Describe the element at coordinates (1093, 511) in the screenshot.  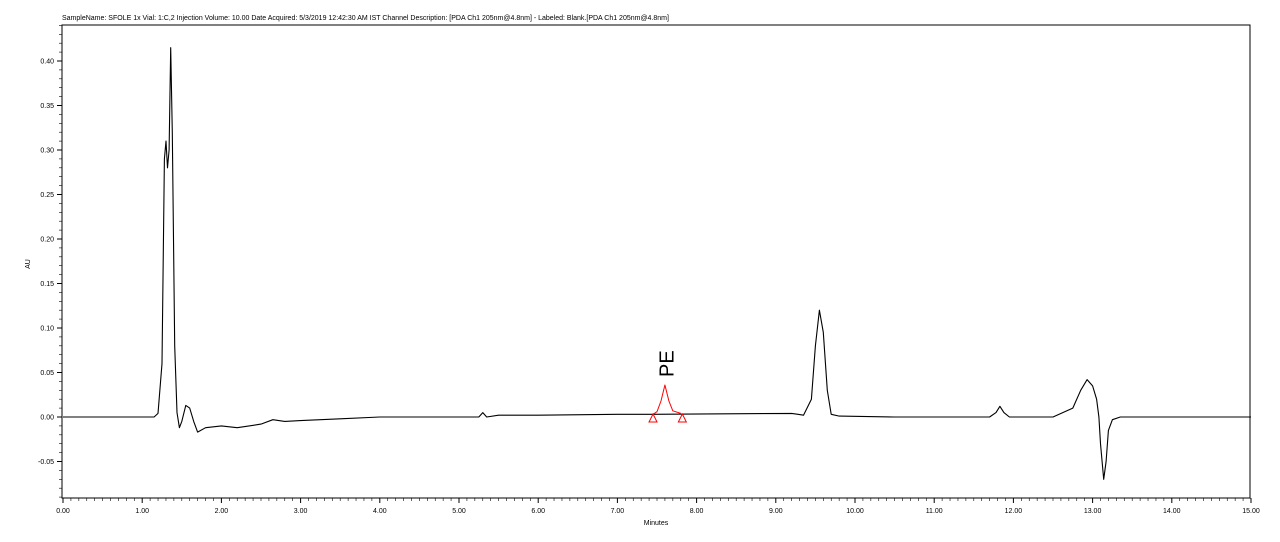
I see `x-tick-label: 13.00` at that location.